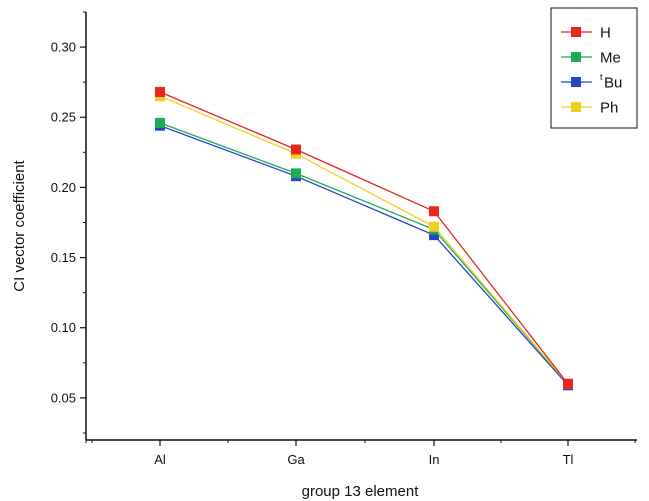 Image resolution: width=649 pixels, height=501 pixels. I want to click on legend-item-bu: t Bu, so click(591, 82).